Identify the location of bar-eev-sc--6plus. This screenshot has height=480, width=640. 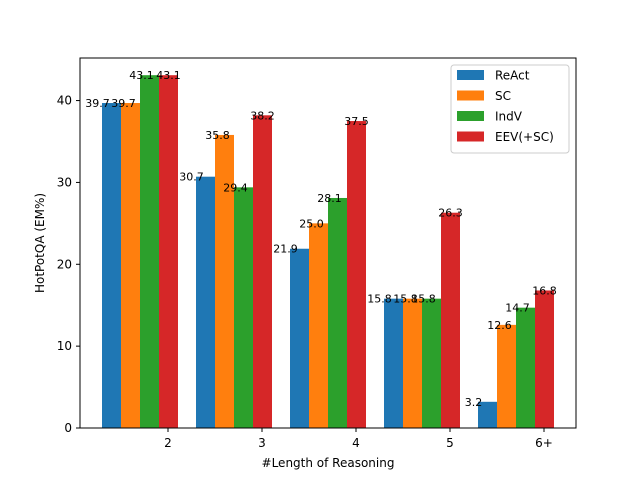
(544, 359).